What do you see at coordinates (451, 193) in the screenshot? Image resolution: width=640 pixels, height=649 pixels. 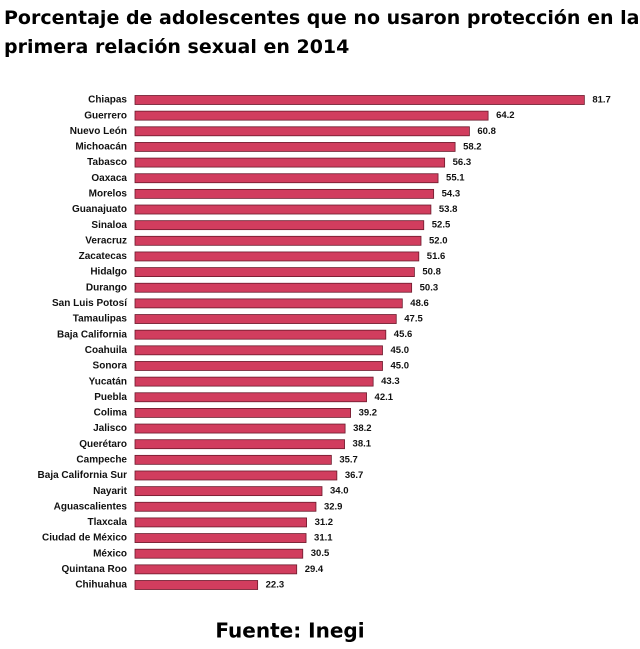 I see `value-label: 54.3` at bounding box center [451, 193].